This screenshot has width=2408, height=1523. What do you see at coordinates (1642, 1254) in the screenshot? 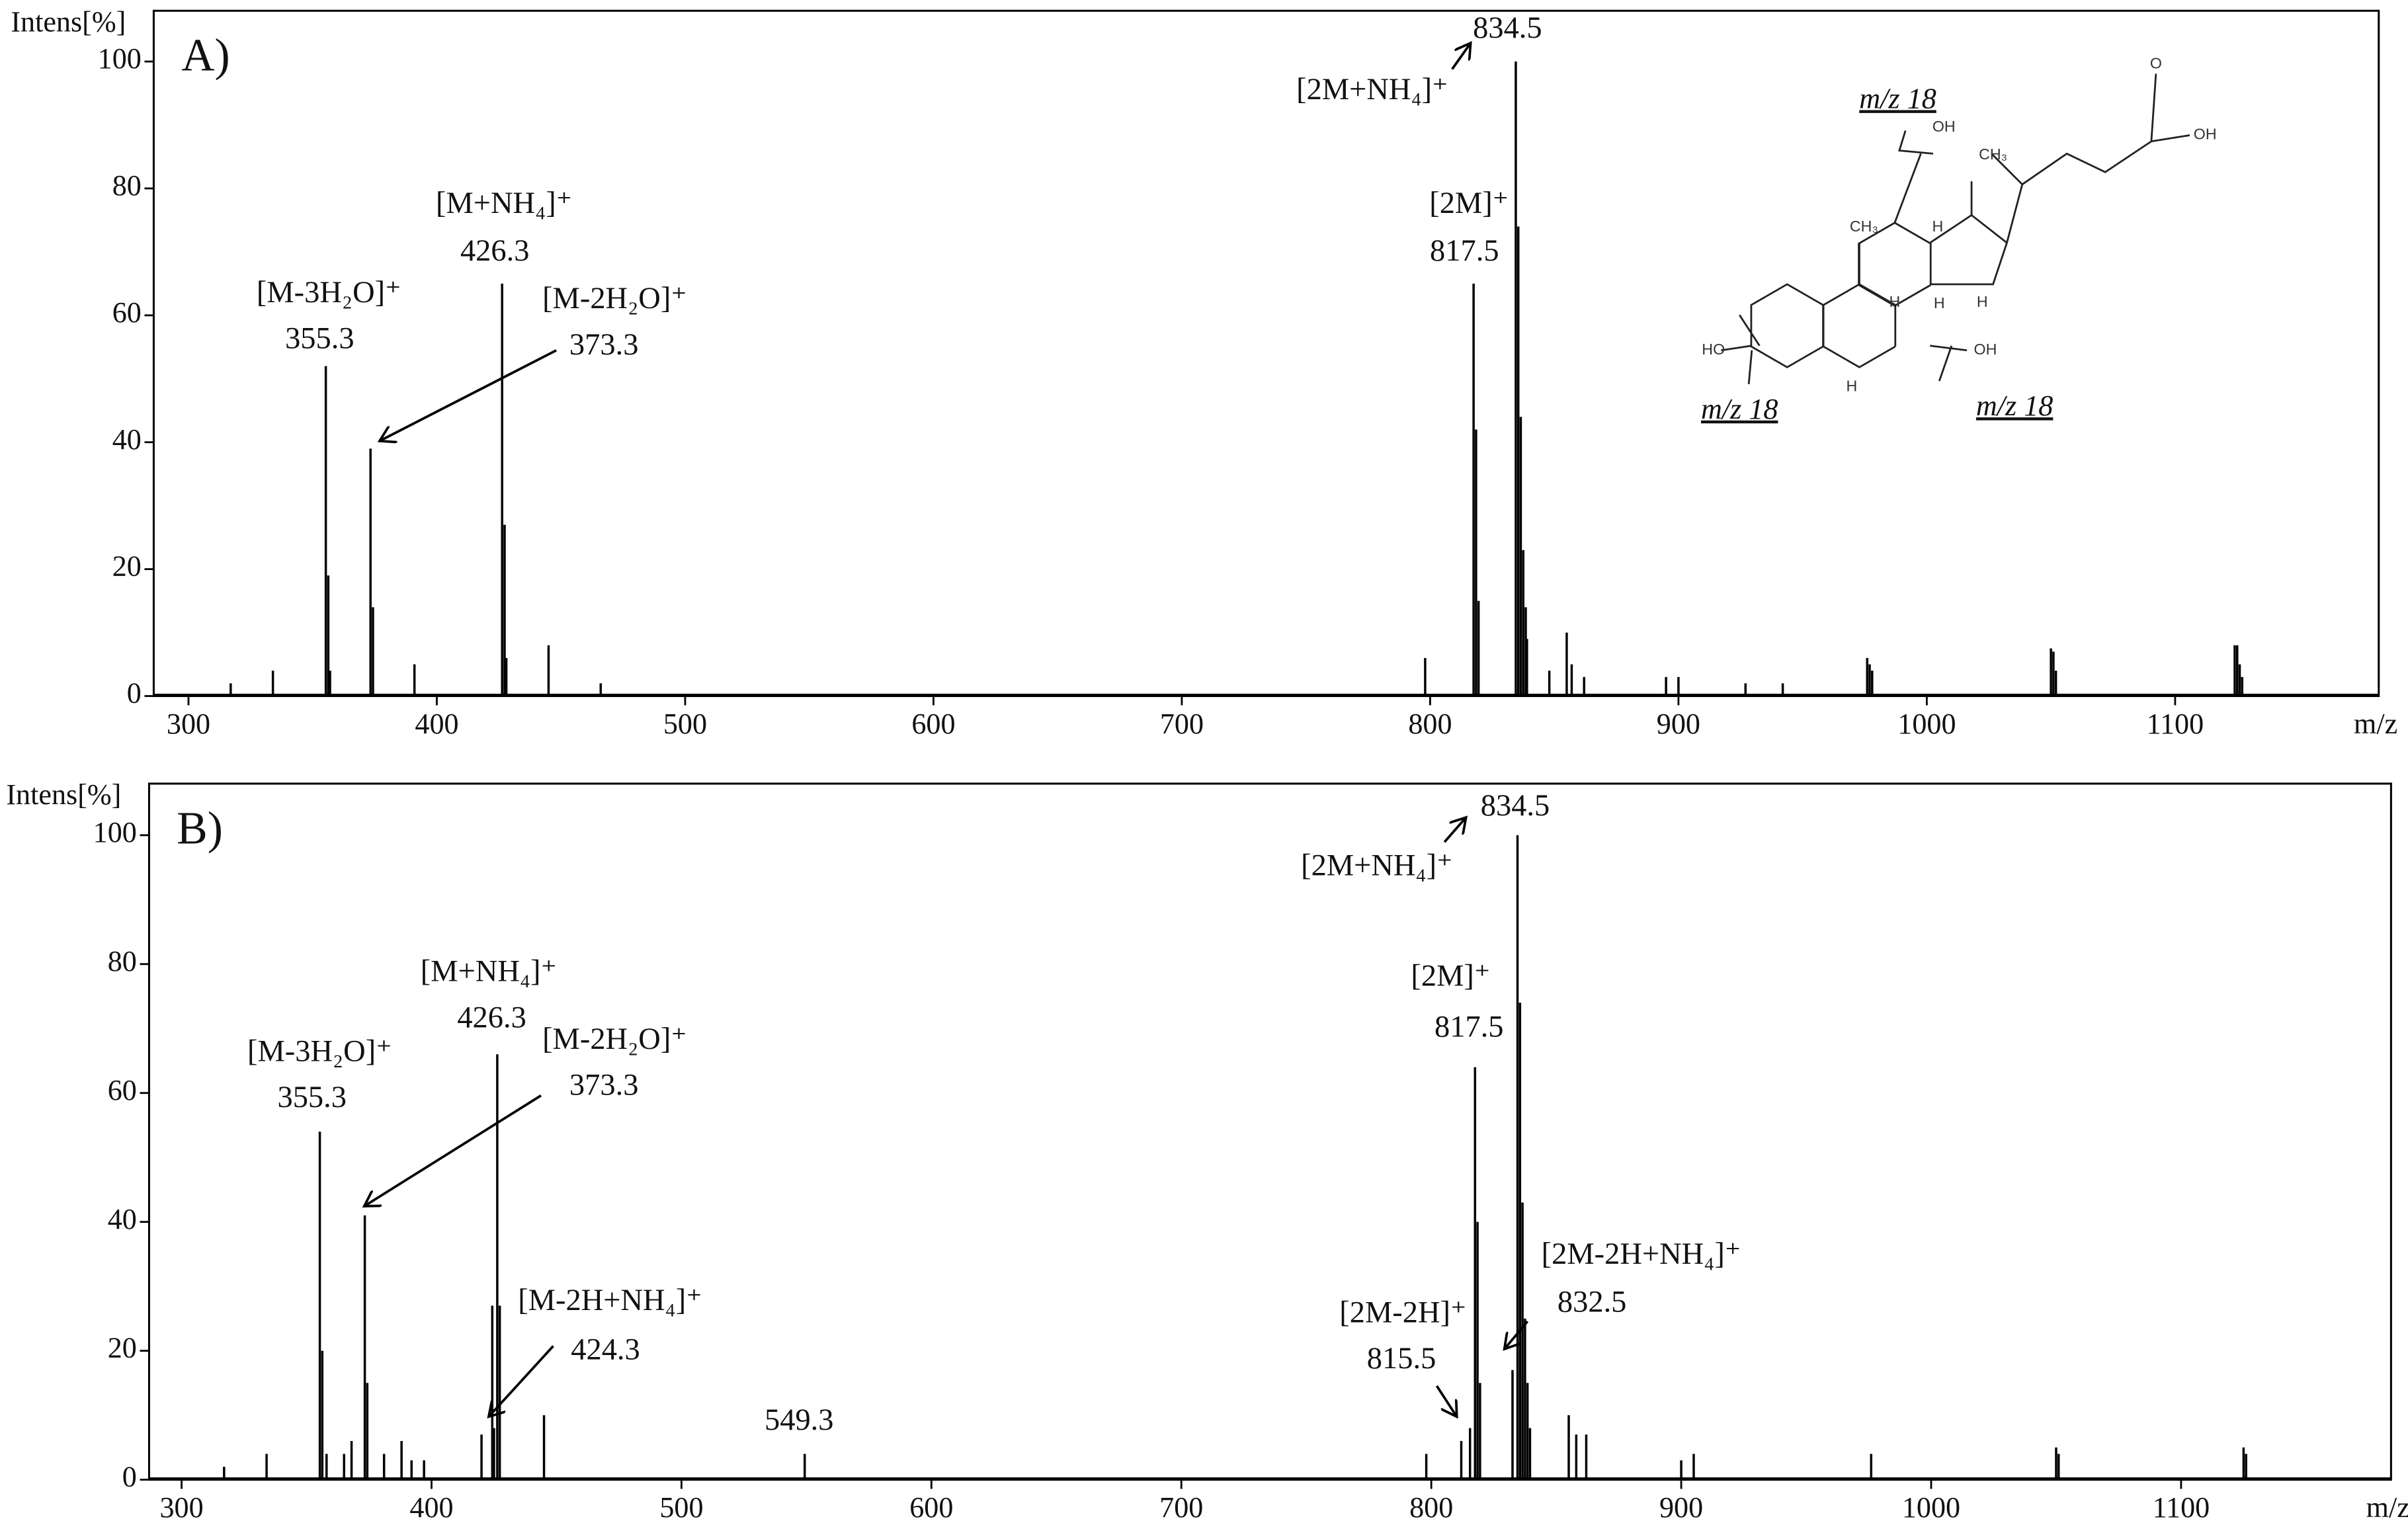
I see `ion-label: [2M-2H+NH₄]⁺` at bounding box center [1642, 1254].